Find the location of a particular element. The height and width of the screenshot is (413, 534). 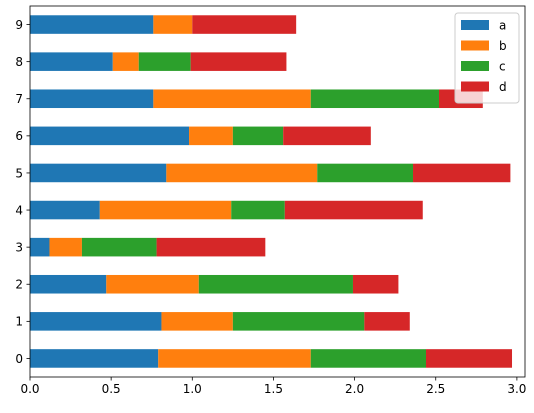

x-tick-label: 1.0 is located at coordinates (192, 389).